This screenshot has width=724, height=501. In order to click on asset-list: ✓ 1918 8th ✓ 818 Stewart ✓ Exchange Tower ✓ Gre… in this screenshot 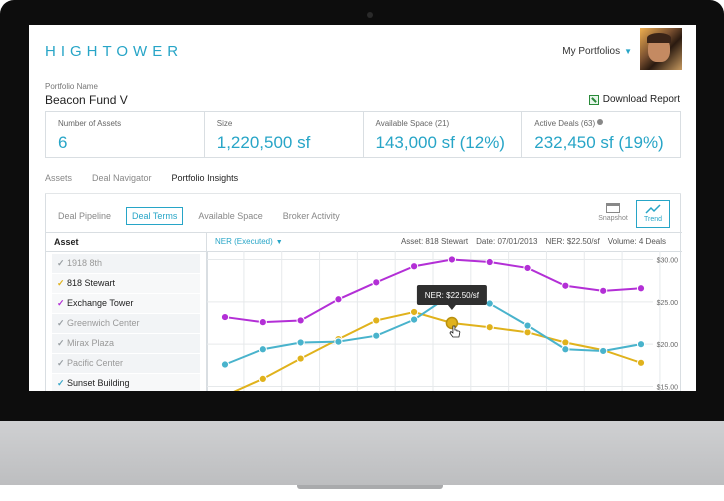, I will do `click(126, 322)`.